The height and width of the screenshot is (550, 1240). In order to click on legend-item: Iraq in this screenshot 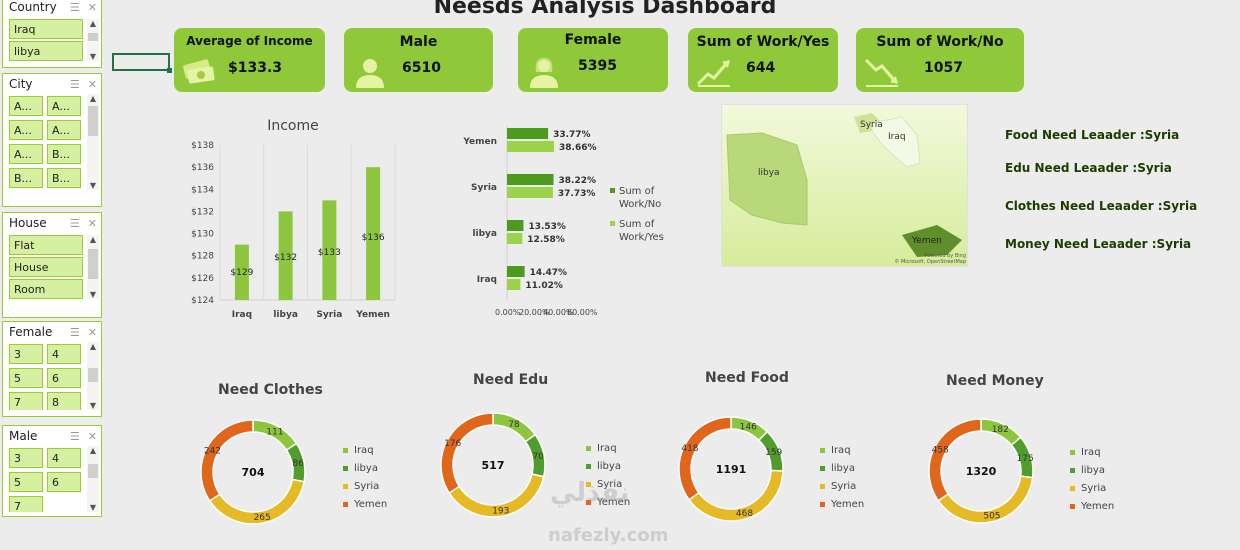, I will do `click(365, 450)`.